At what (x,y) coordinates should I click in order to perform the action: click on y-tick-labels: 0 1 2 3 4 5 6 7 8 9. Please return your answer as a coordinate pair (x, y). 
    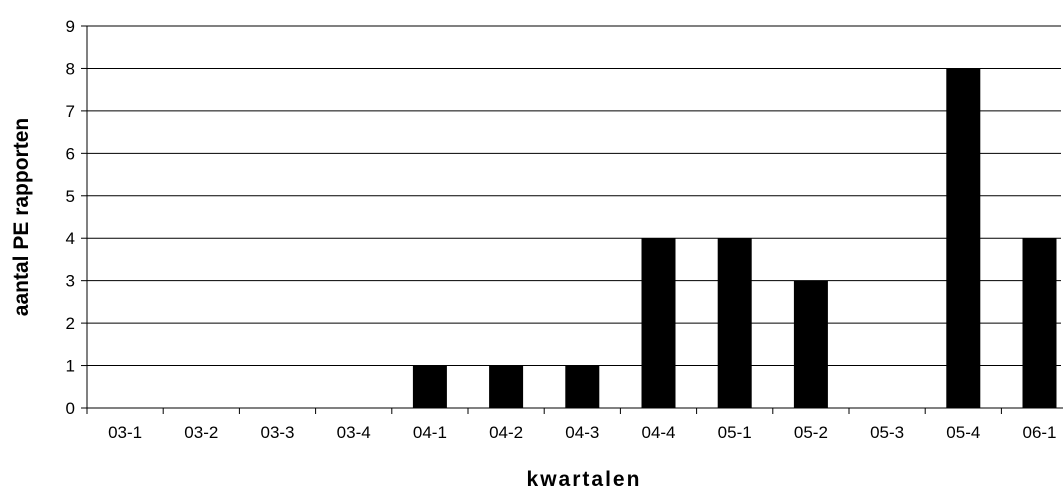
    Looking at the image, I should click on (70, 217).